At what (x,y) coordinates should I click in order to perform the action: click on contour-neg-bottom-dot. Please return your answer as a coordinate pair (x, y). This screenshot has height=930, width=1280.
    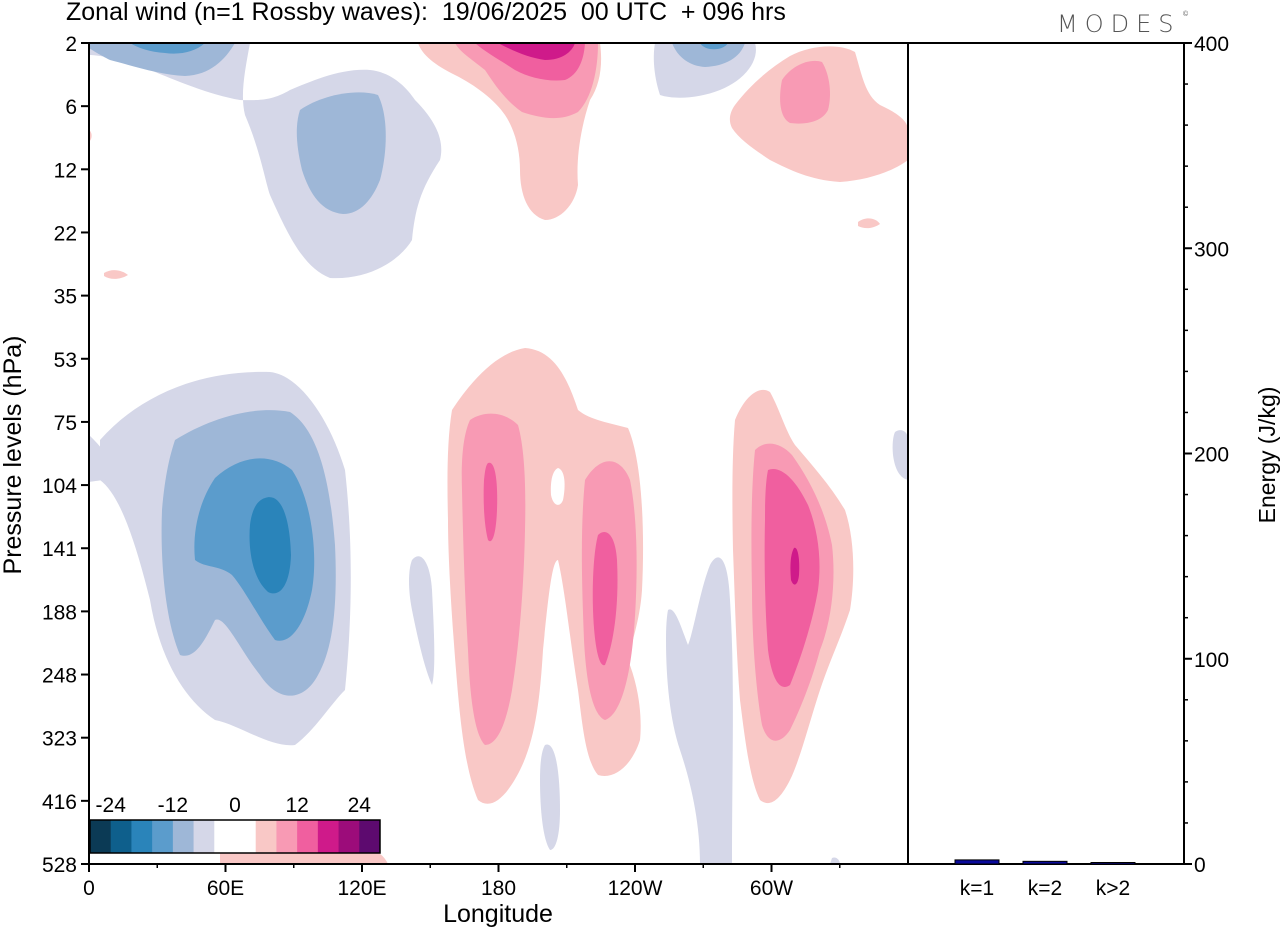
    Looking at the image, I should click on (835, 860).